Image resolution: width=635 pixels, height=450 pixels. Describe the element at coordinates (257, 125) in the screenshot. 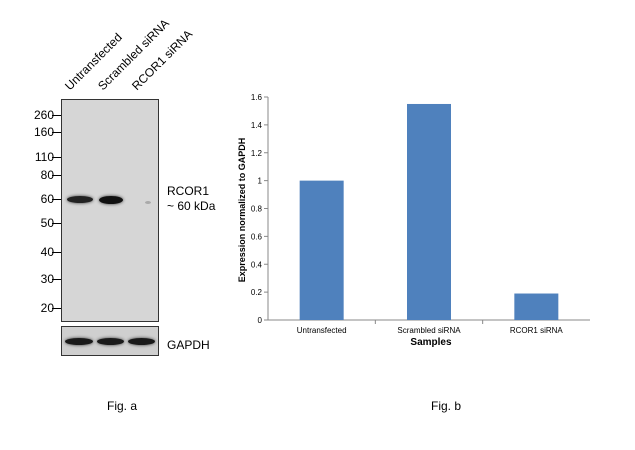

I see `y-tick-label: 1.4` at that location.